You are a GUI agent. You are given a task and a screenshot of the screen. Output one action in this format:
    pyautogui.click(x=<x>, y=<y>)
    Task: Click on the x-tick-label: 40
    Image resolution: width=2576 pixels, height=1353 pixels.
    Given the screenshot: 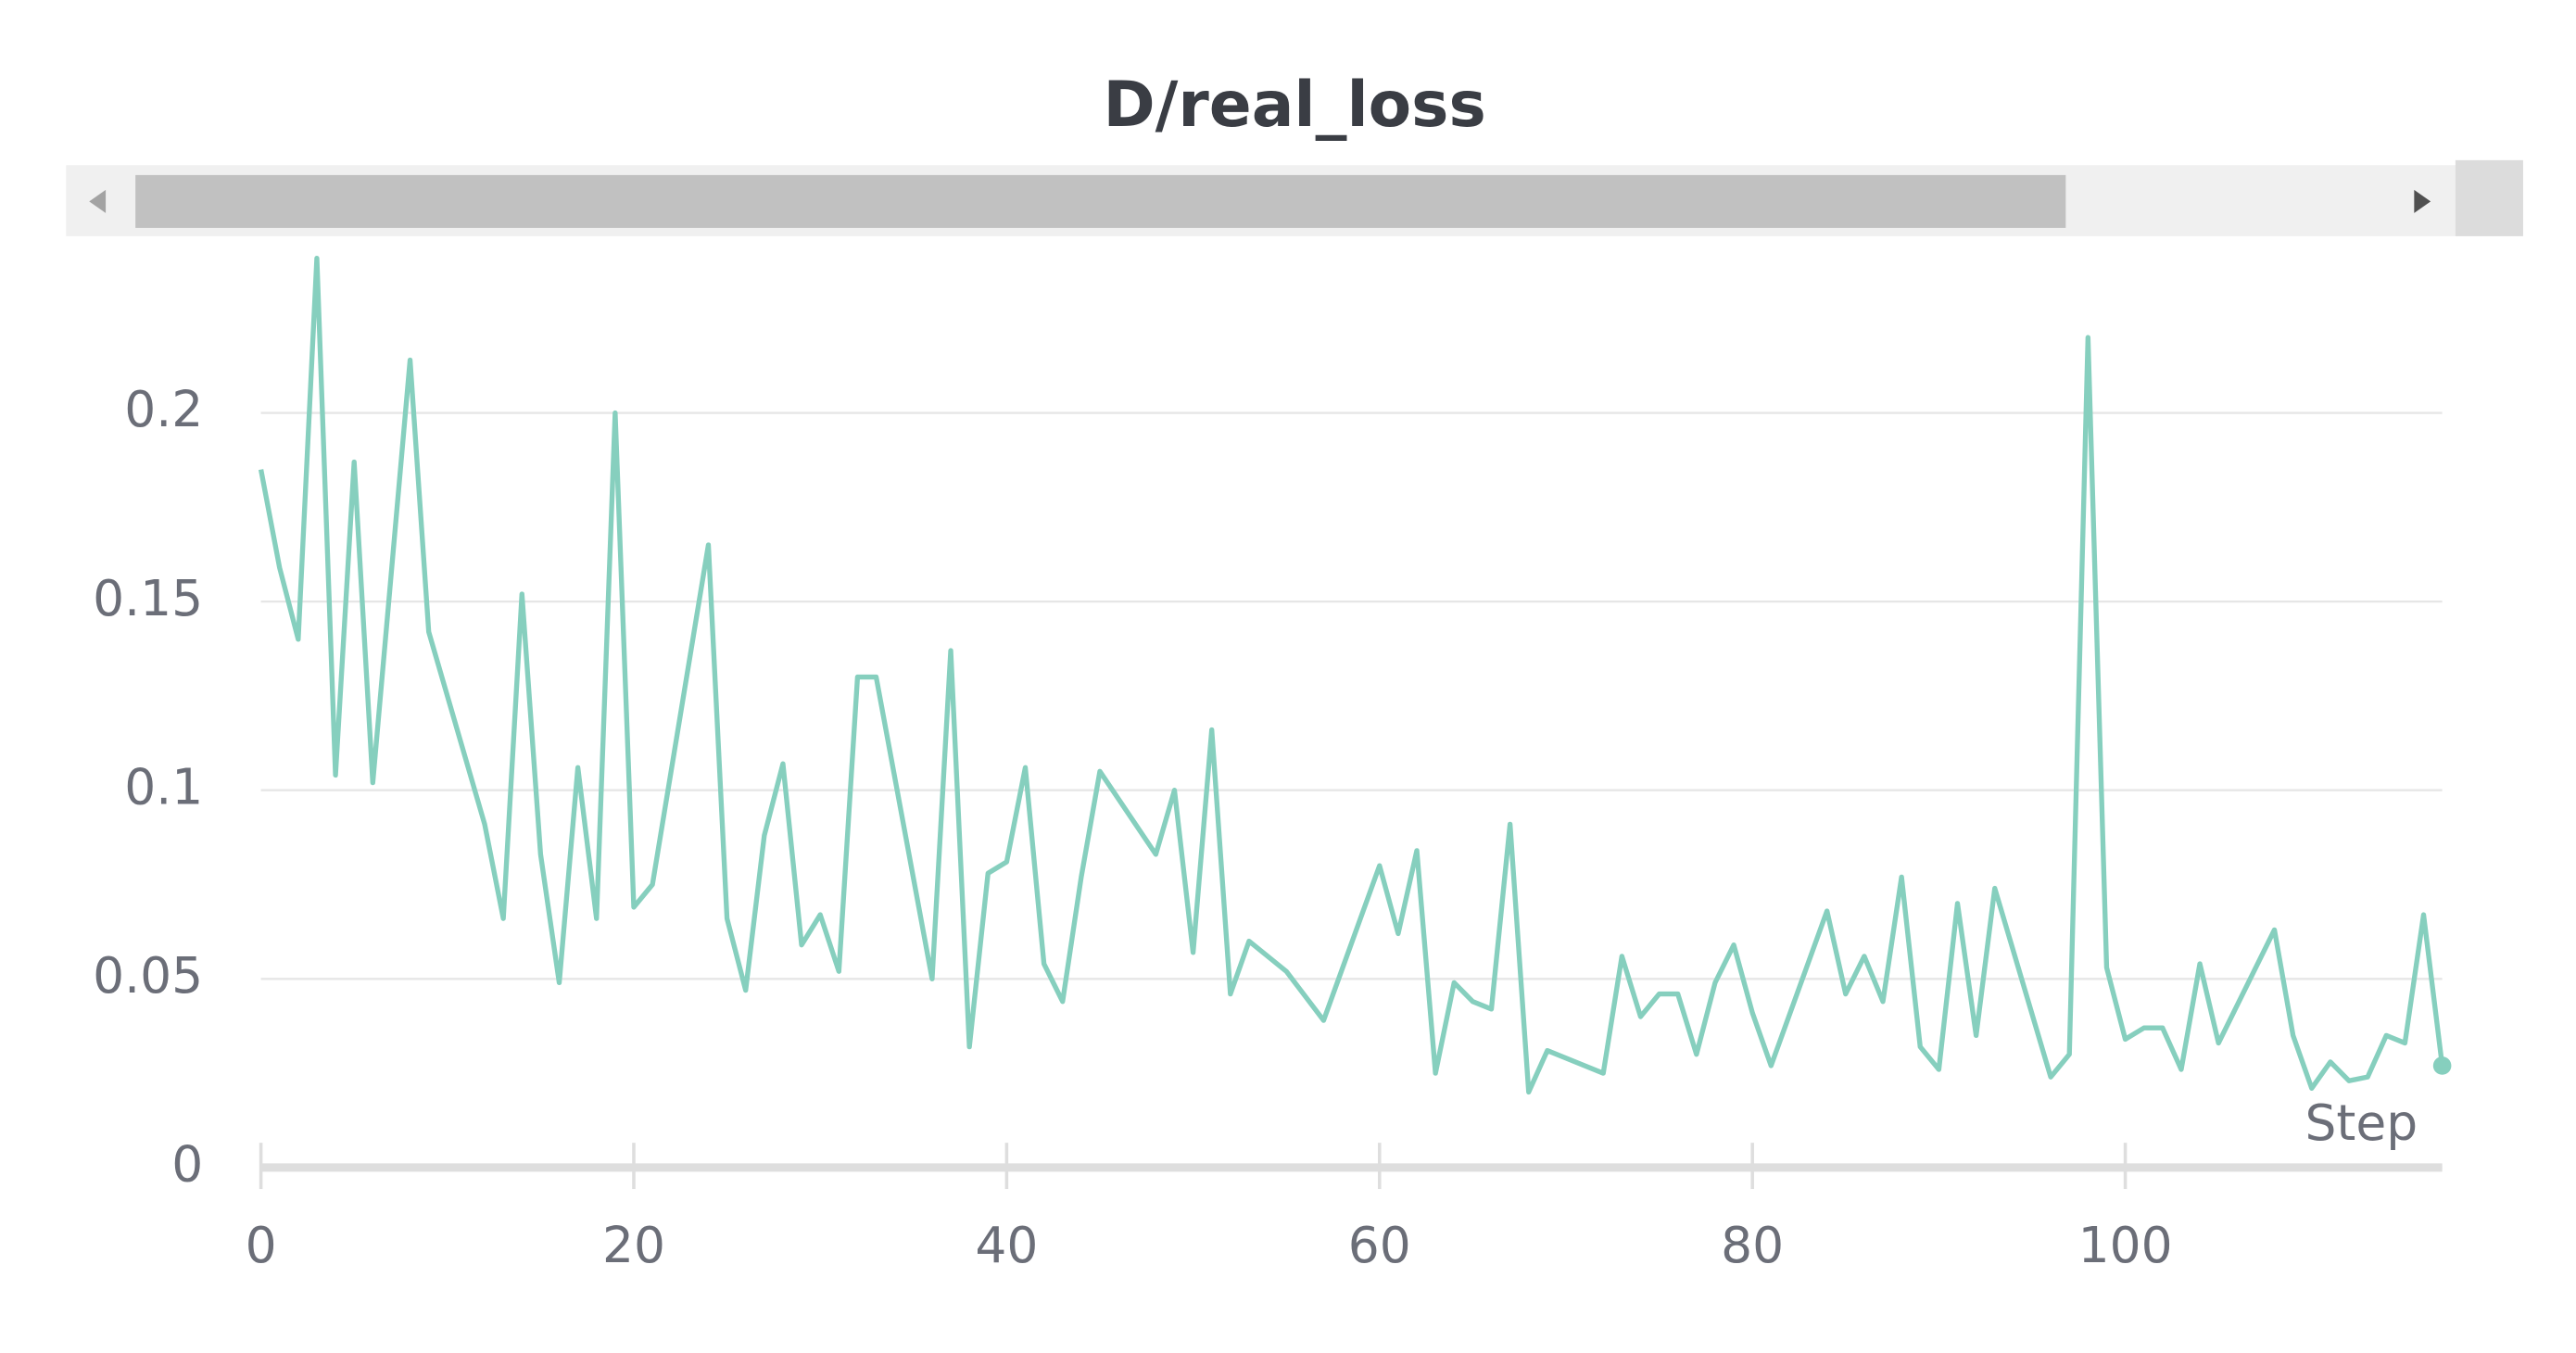 What is the action you would take?
    pyautogui.click(x=1006, y=1245)
    